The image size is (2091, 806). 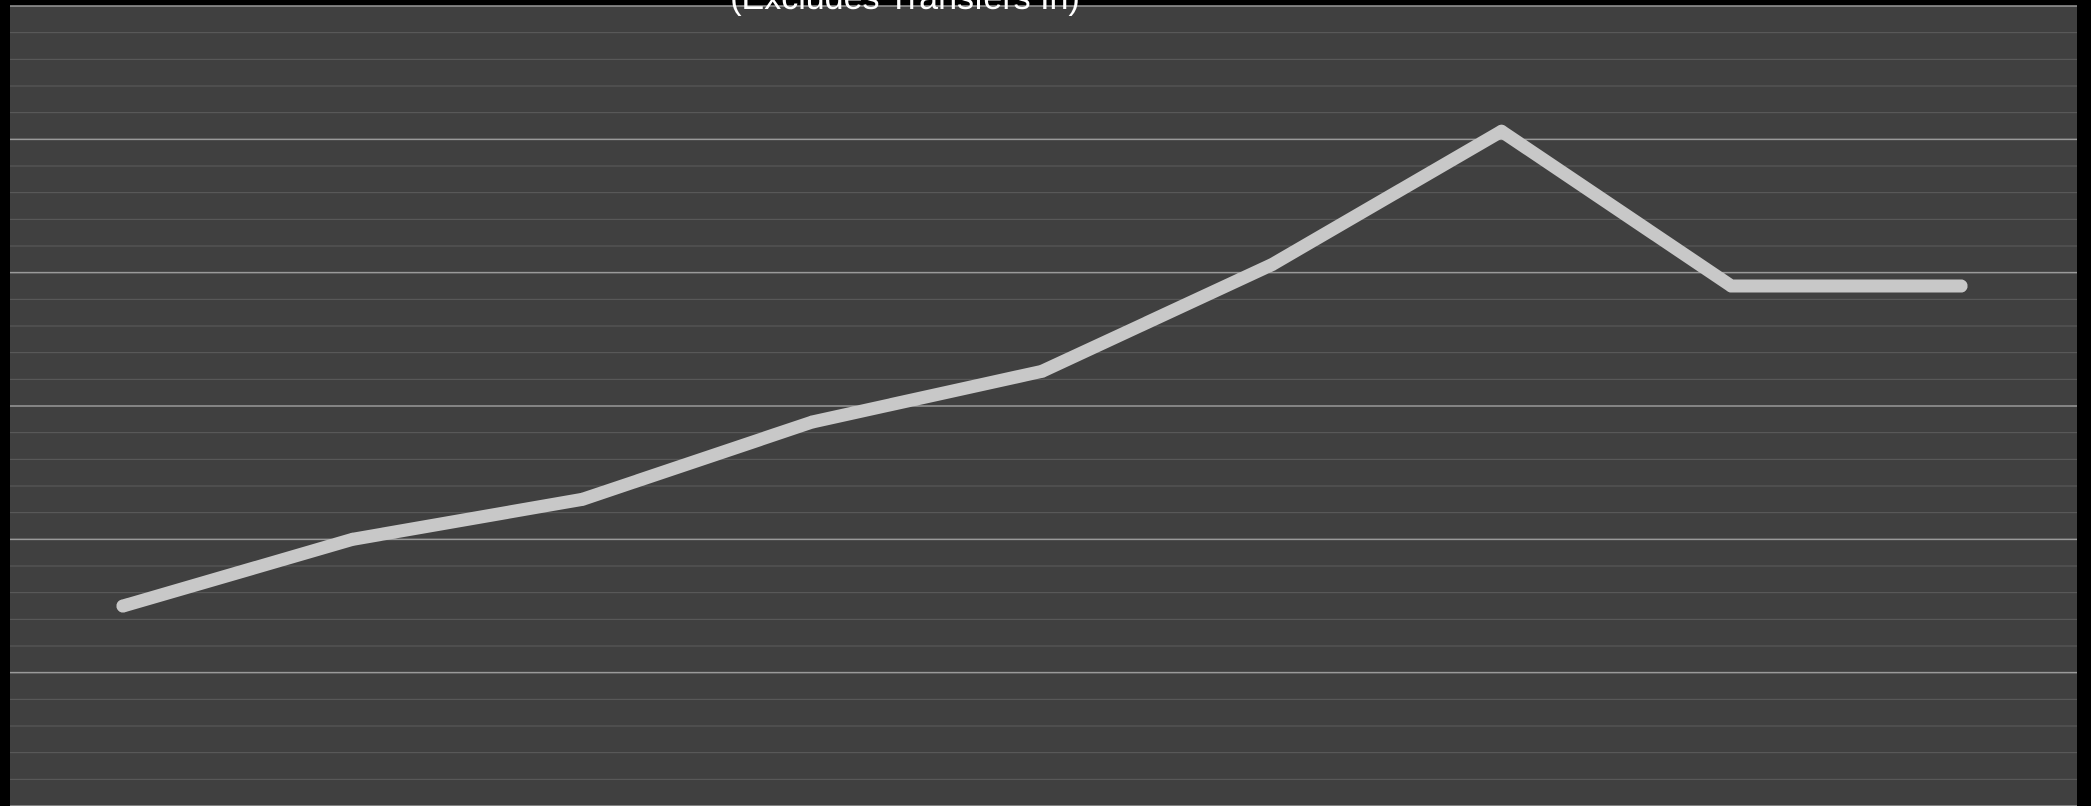 What do you see at coordinates (905, 9) in the screenshot?
I see `chart-subtitle: (Excludes Transfers In)` at bounding box center [905, 9].